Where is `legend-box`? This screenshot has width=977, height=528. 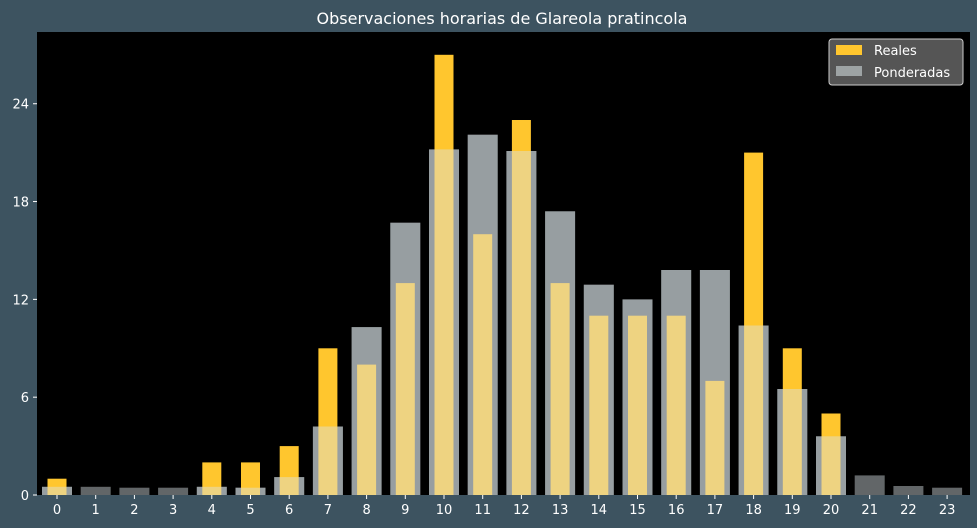 legend-box is located at coordinates (896, 62).